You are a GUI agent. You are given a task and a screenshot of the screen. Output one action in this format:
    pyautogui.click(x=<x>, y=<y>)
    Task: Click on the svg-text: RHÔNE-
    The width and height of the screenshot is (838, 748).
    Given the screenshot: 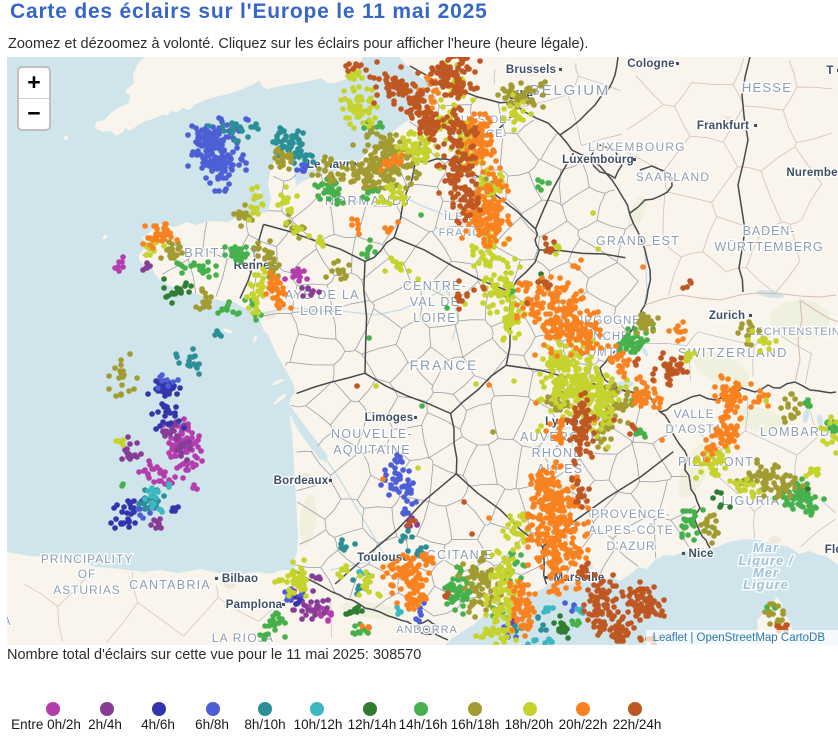 What is the action you would take?
    pyautogui.click(x=560, y=452)
    